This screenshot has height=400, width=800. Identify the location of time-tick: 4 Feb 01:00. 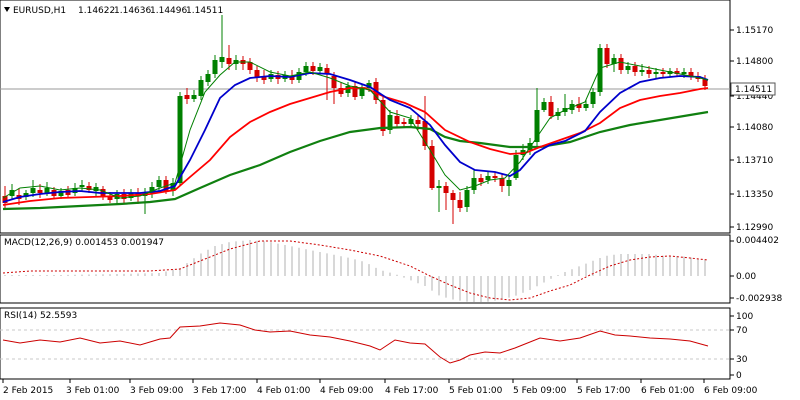
(284, 391).